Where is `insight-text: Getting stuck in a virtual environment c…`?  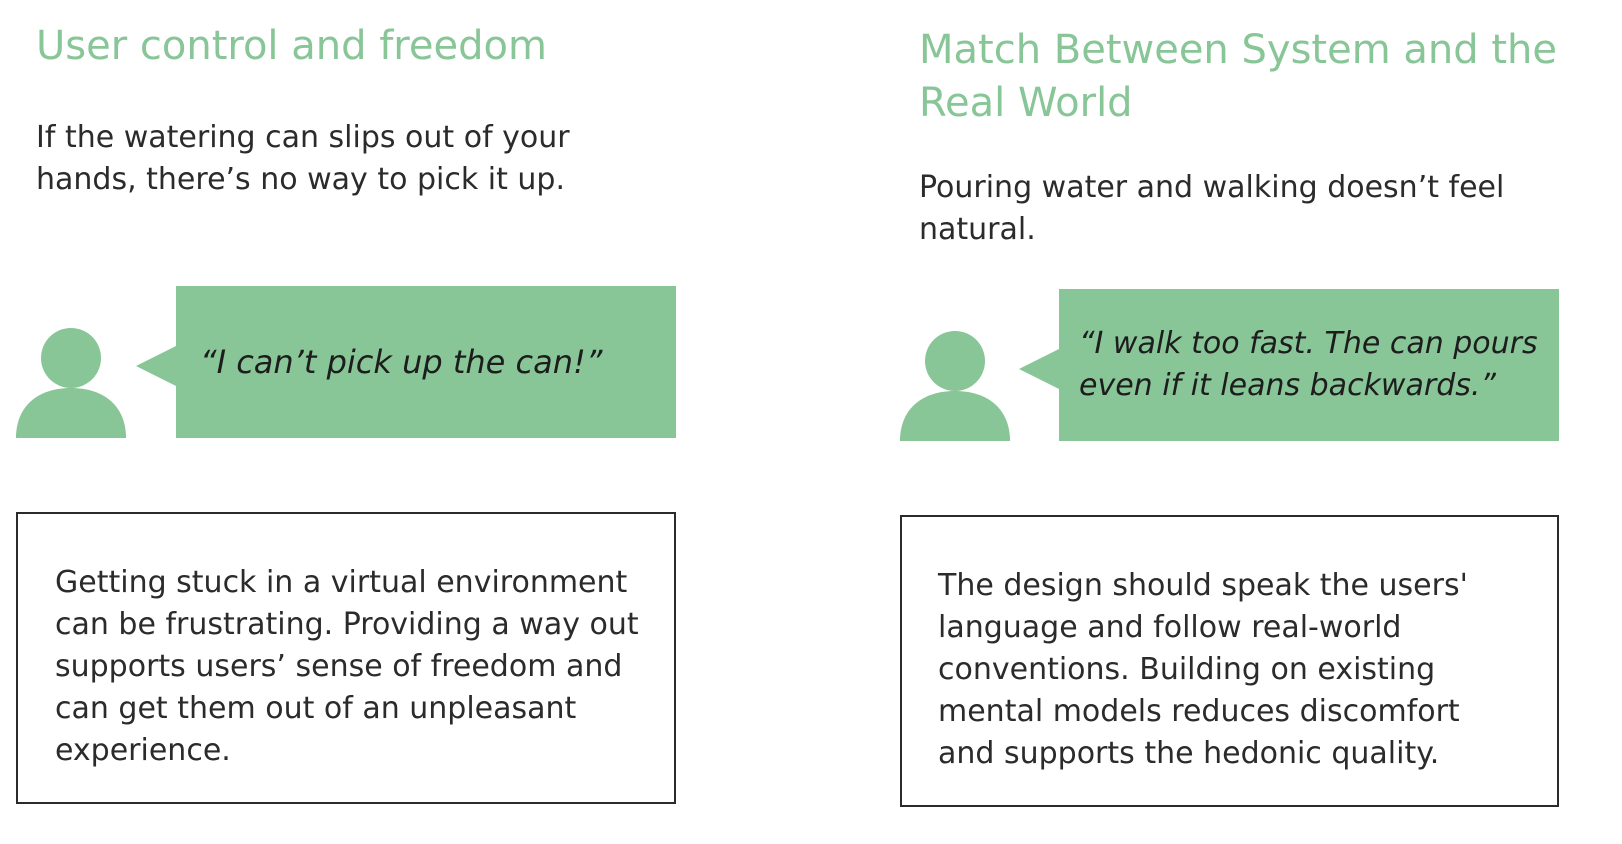 insight-text: Getting stuck in a virtual environment c… is located at coordinates (347, 667).